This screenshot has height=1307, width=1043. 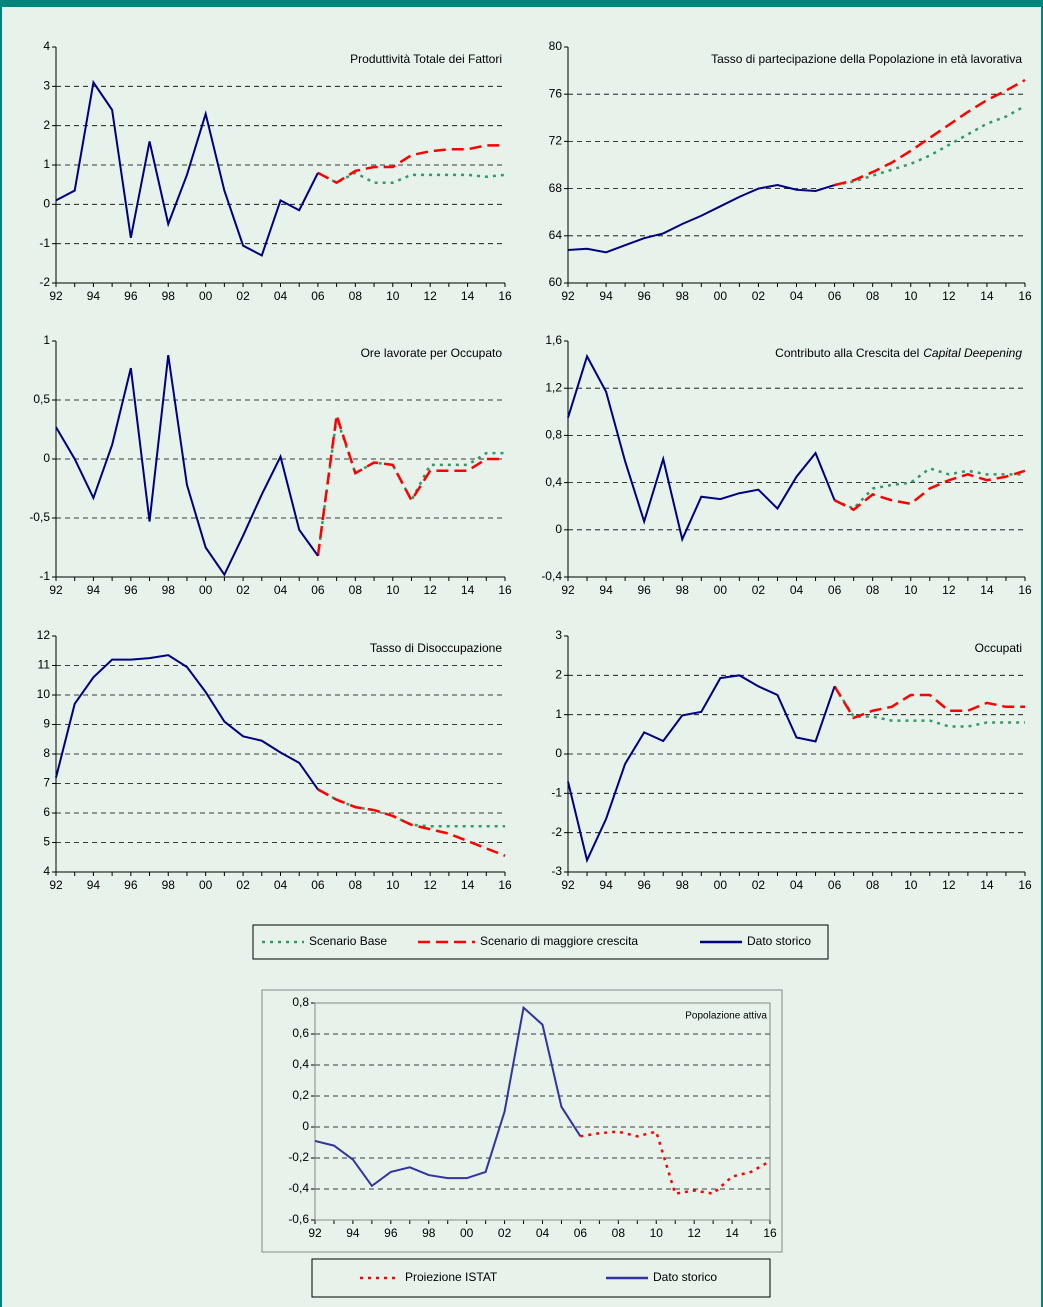 What do you see at coordinates (46, 46) in the screenshot?
I see `y-tick-label: 4` at bounding box center [46, 46].